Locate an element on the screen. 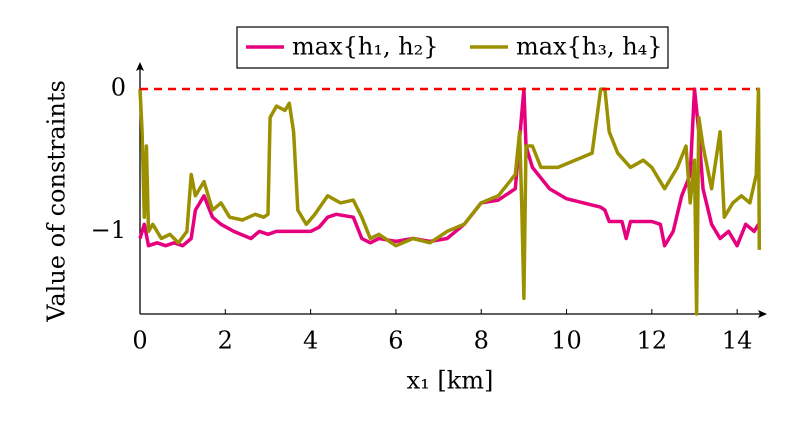 Image resolution: width=790 pixels, height=427 pixels. y-tick-label: −1 is located at coordinates (108, 230).